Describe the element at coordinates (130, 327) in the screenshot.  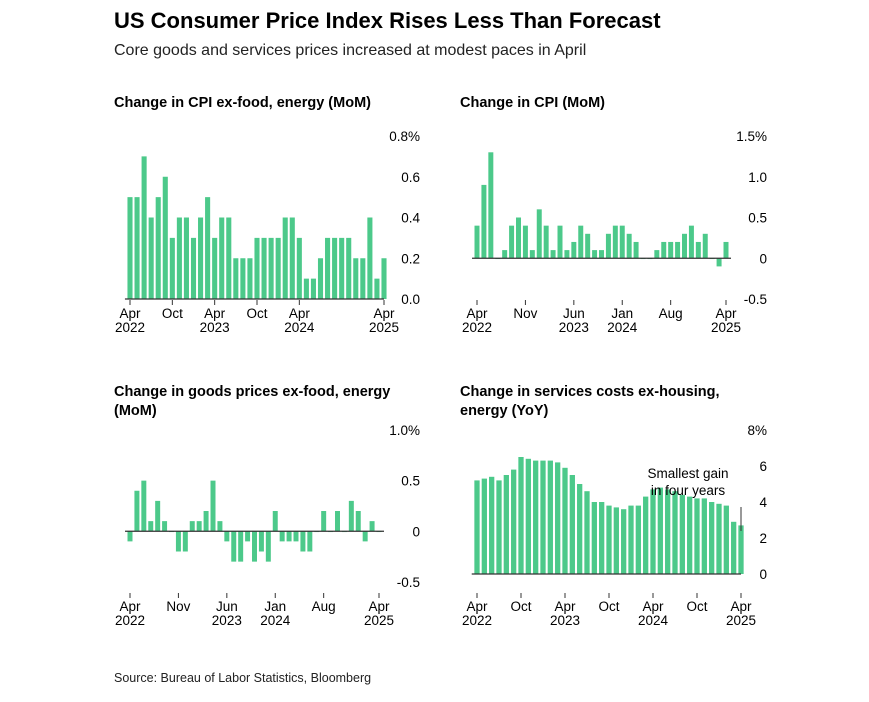
I see `x-tick-label: 2022` at that location.